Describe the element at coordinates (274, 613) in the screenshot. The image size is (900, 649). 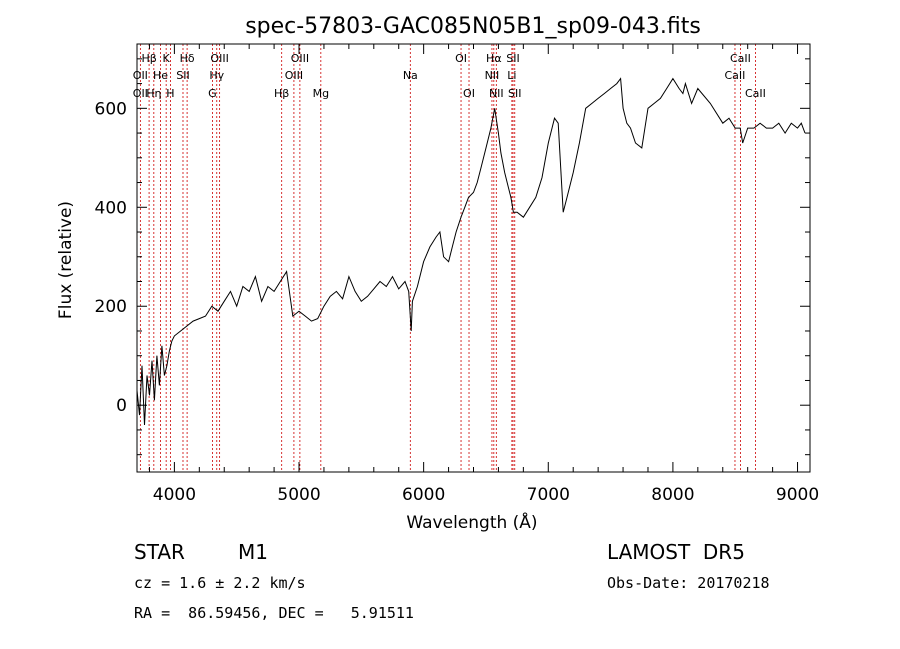
I see `coords-label: RA = 86.59456, DEC = 5.91511` at that location.